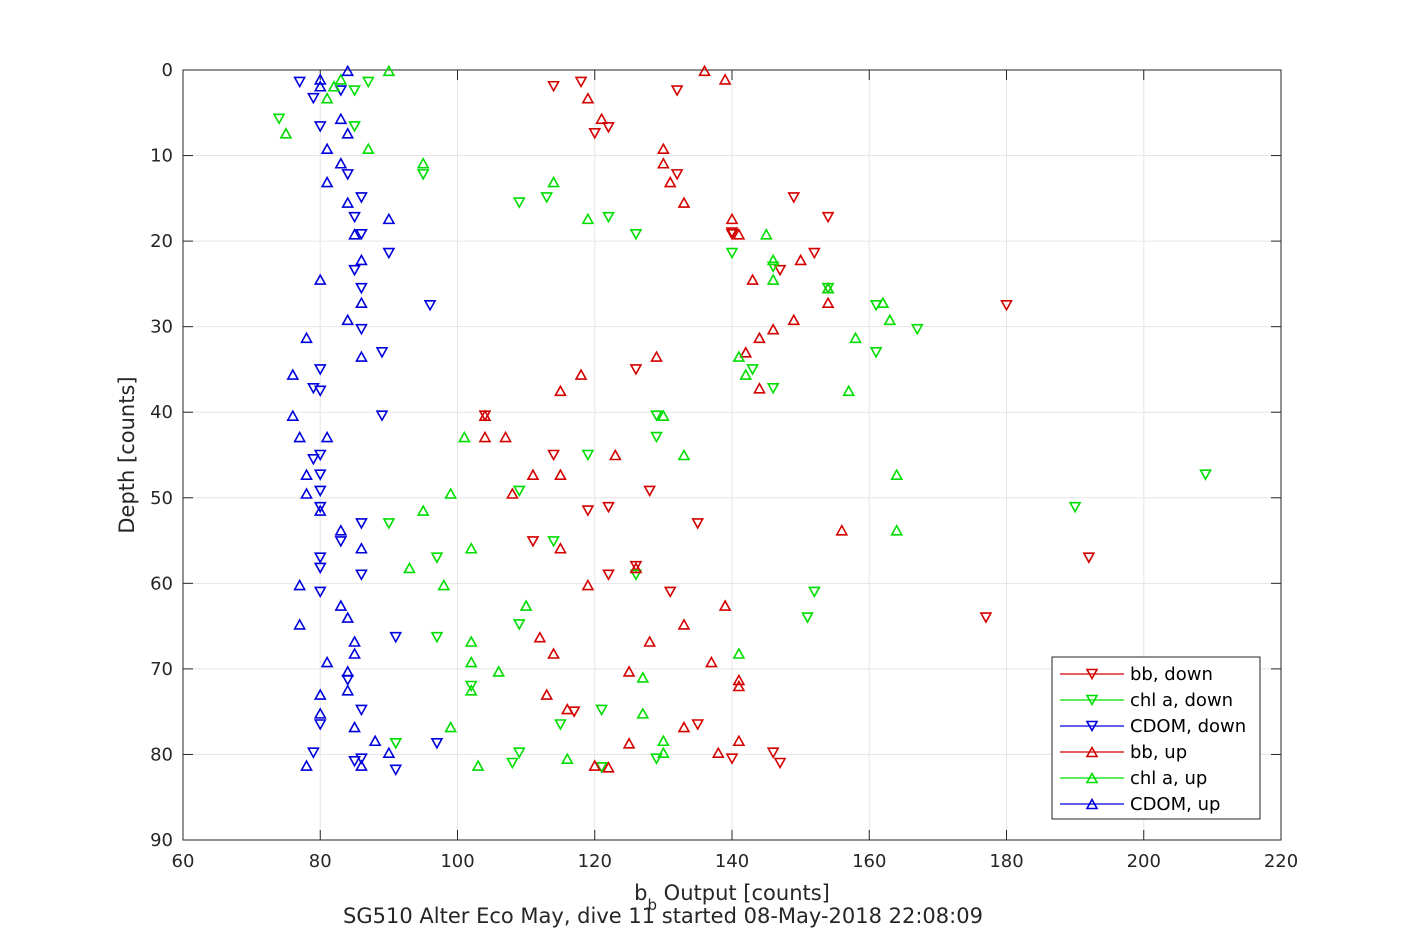 Image resolution: width=1417 pixels, height=945 pixels. What do you see at coordinates (1158, 752) in the screenshot?
I see `legend-label: bb, up` at bounding box center [1158, 752].